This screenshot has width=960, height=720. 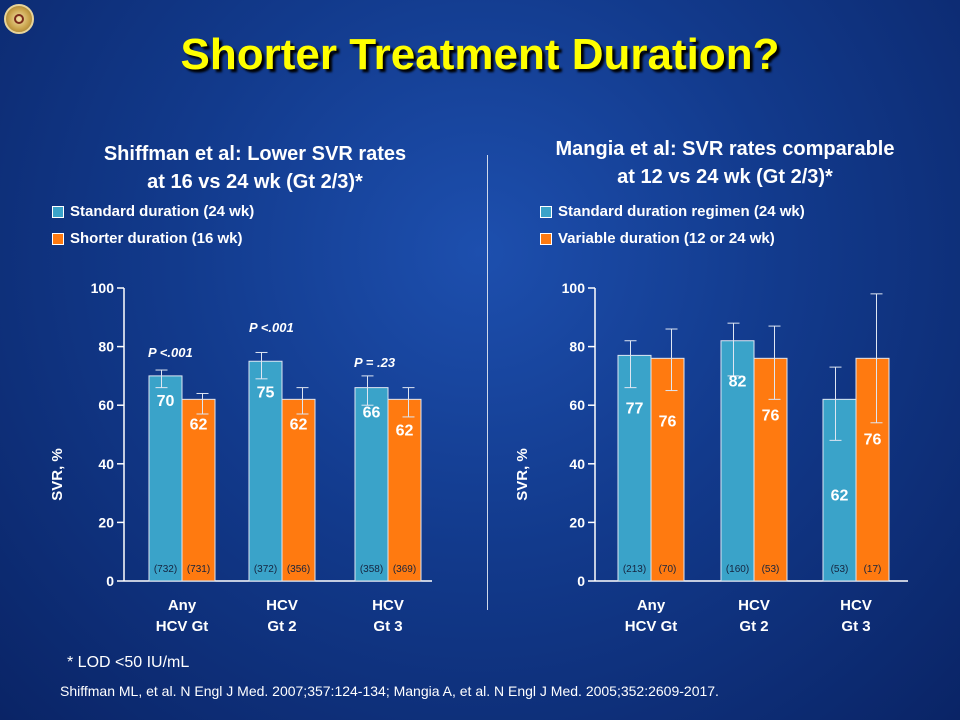 I want to click on legend-swatch-standard, so click(x=58, y=211).